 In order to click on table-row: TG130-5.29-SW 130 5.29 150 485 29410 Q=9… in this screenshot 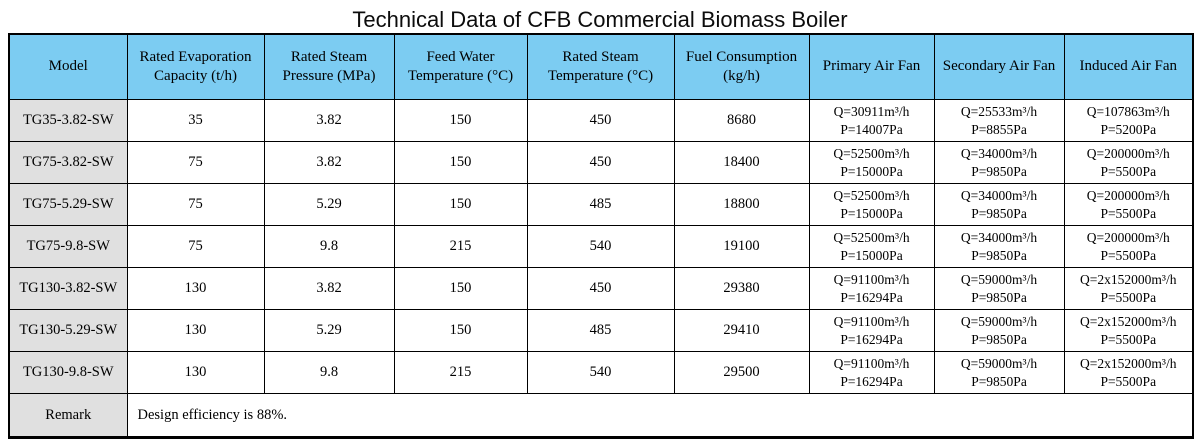, I will do `click(601, 330)`.